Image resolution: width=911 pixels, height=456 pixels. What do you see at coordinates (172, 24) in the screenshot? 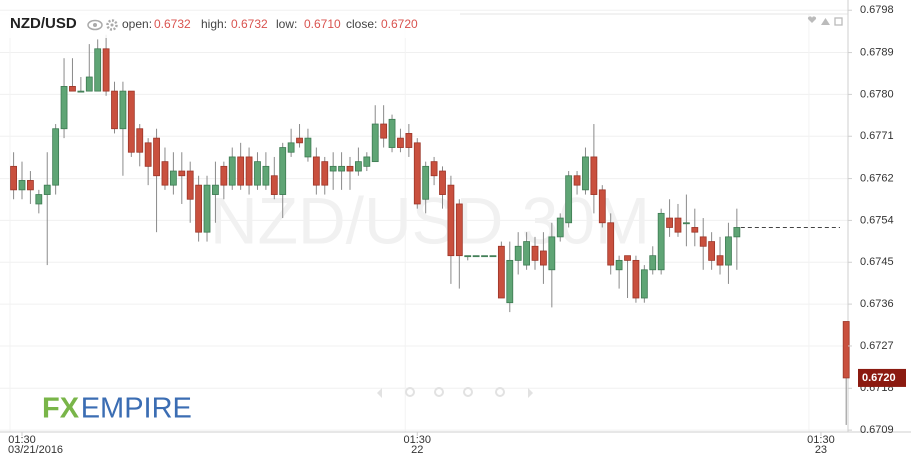
I see `open-value: 0.6732` at bounding box center [172, 24].